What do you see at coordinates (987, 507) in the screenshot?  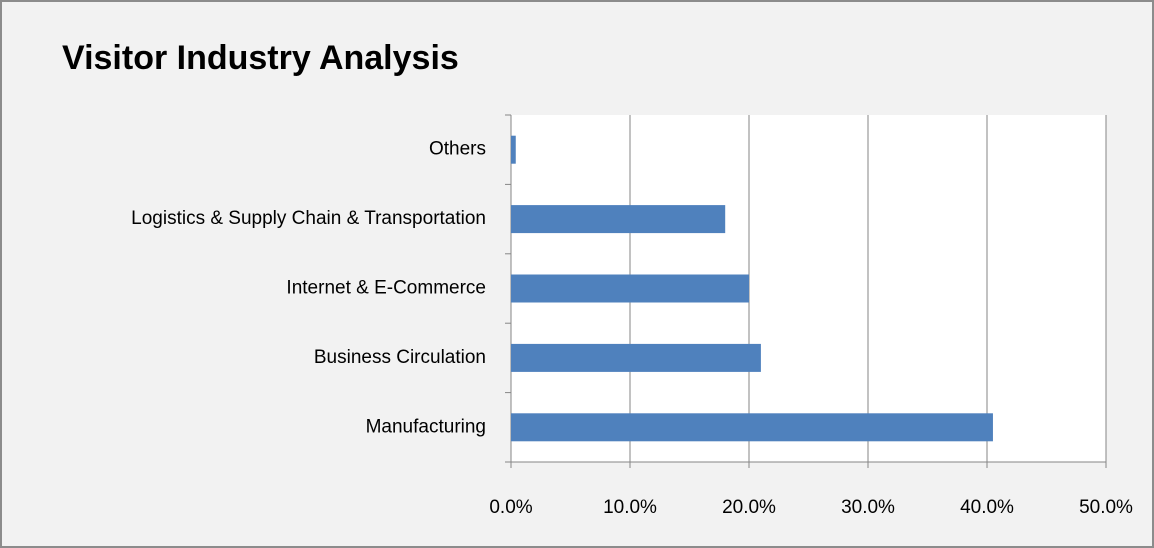 I see `x-tick-label: 40.0%` at bounding box center [987, 507].